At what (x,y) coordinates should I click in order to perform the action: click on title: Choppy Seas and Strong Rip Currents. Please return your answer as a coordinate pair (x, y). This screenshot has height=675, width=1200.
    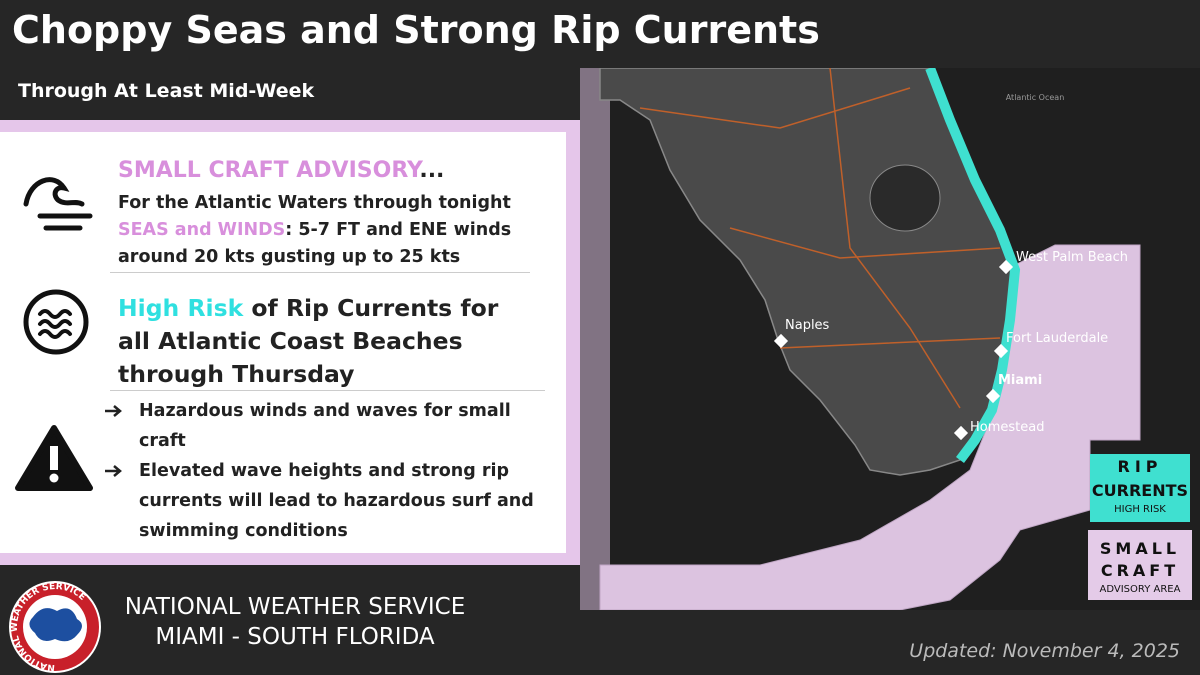
    Looking at the image, I should click on (416, 30).